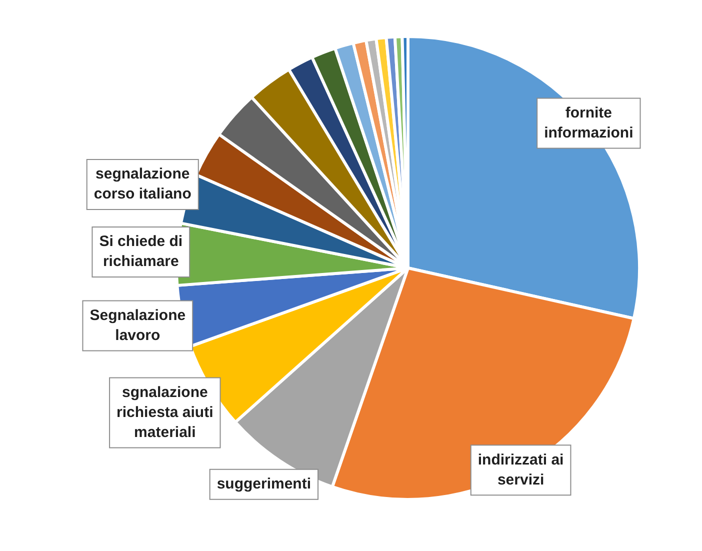 The width and height of the screenshot is (702, 551). Describe the element at coordinates (143, 184) in the screenshot. I see `slice-label: segnalazione corso italiano` at that location.